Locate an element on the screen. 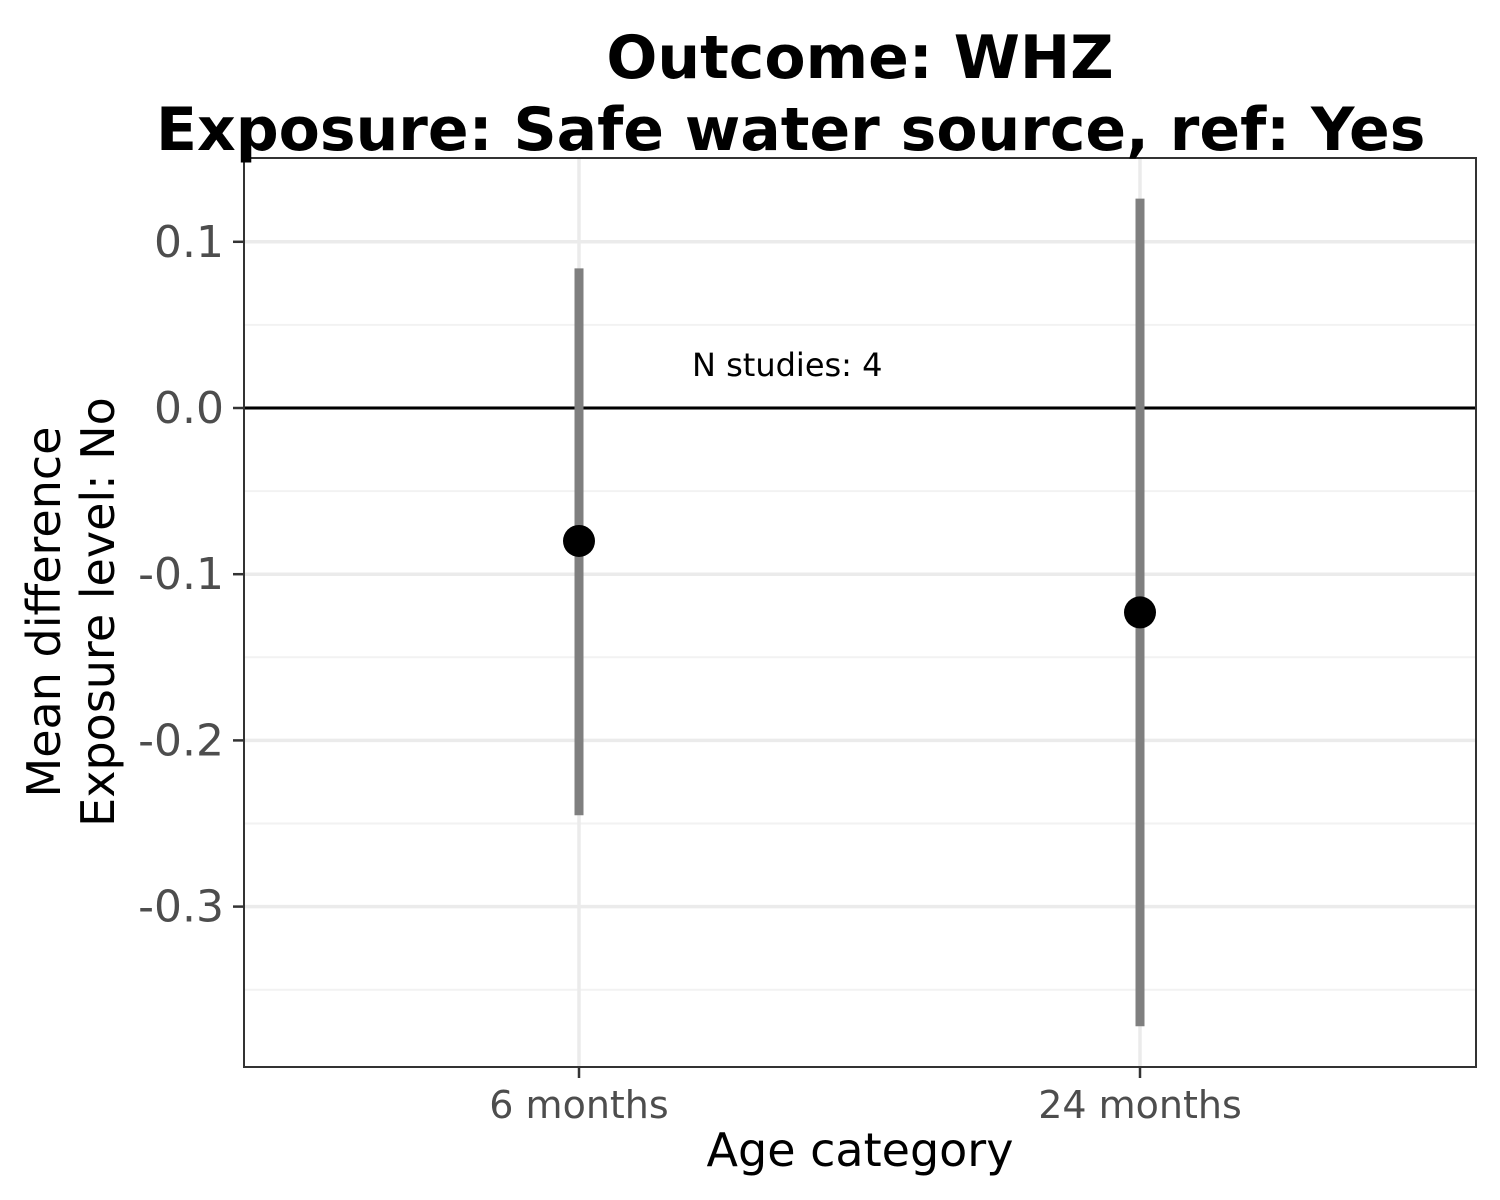  y-axis: 0.1 0.0 -0.1 -0.2 -0.3 is located at coordinates (191, 575).